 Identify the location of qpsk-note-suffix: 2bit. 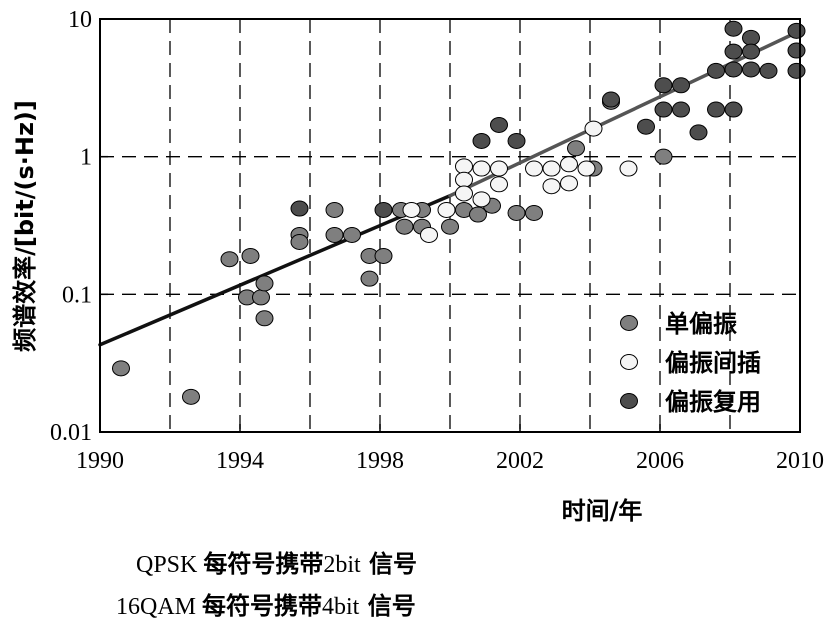
(342, 565).